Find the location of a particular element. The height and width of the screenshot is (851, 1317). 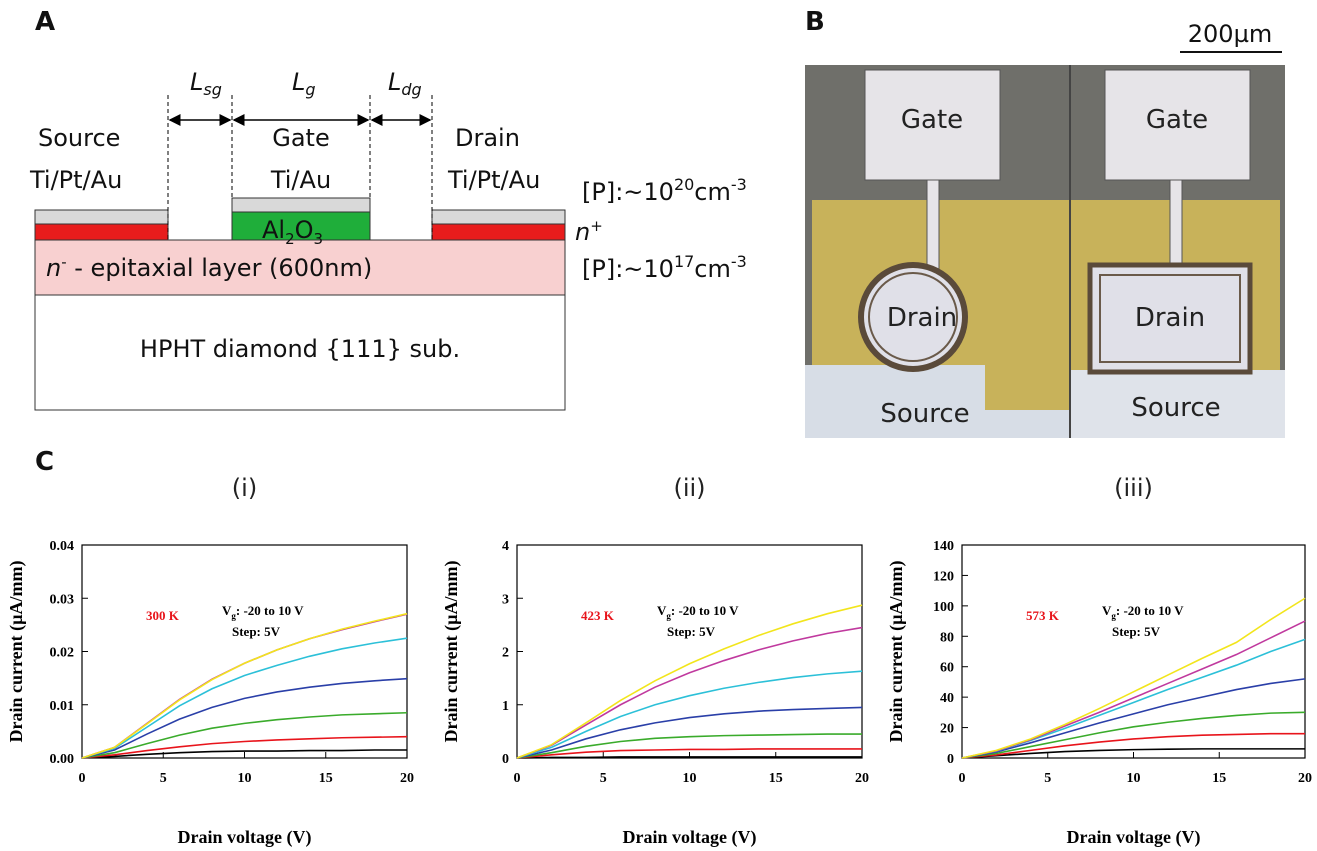

chart-title: (i) is located at coordinates (244, 488).